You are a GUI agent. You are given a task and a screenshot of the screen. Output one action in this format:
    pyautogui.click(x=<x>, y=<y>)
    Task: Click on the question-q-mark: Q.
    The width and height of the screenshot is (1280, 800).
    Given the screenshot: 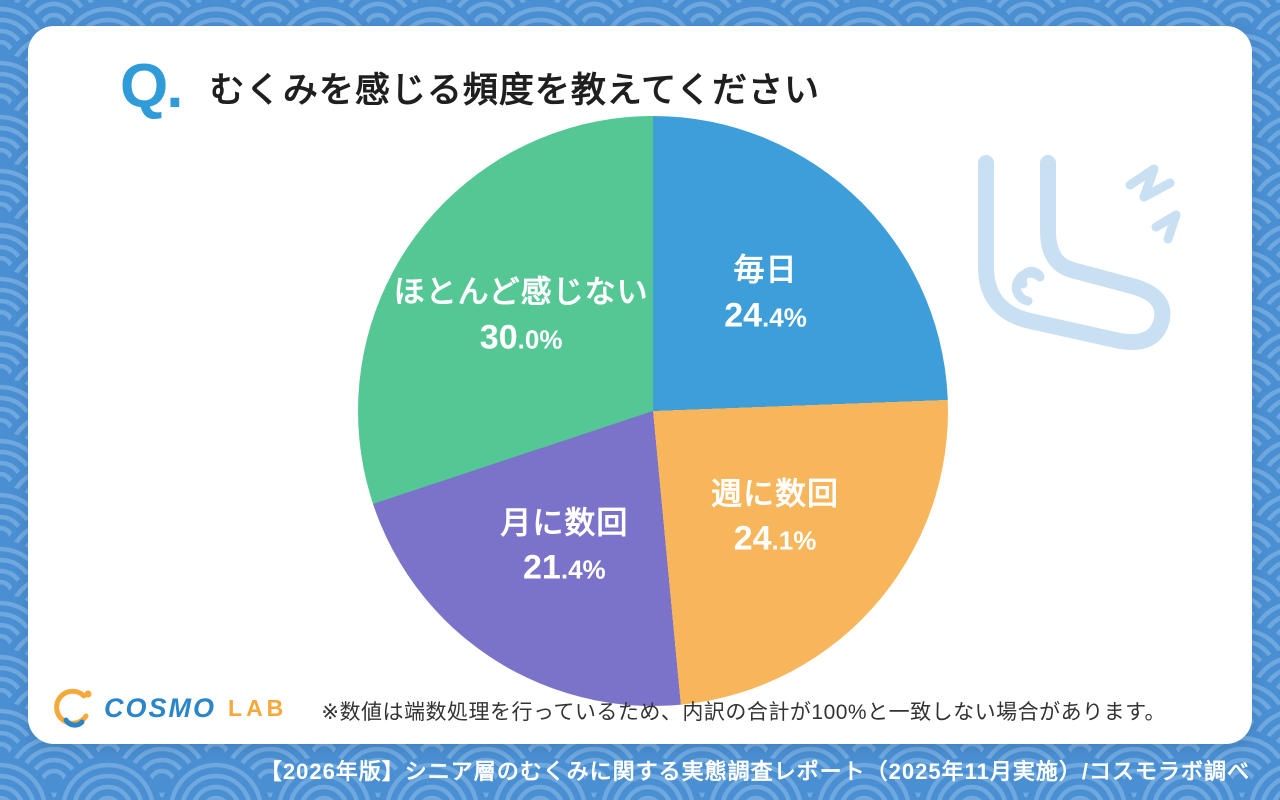 What is the action you would take?
    pyautogui.click(x=151, y=86)
    